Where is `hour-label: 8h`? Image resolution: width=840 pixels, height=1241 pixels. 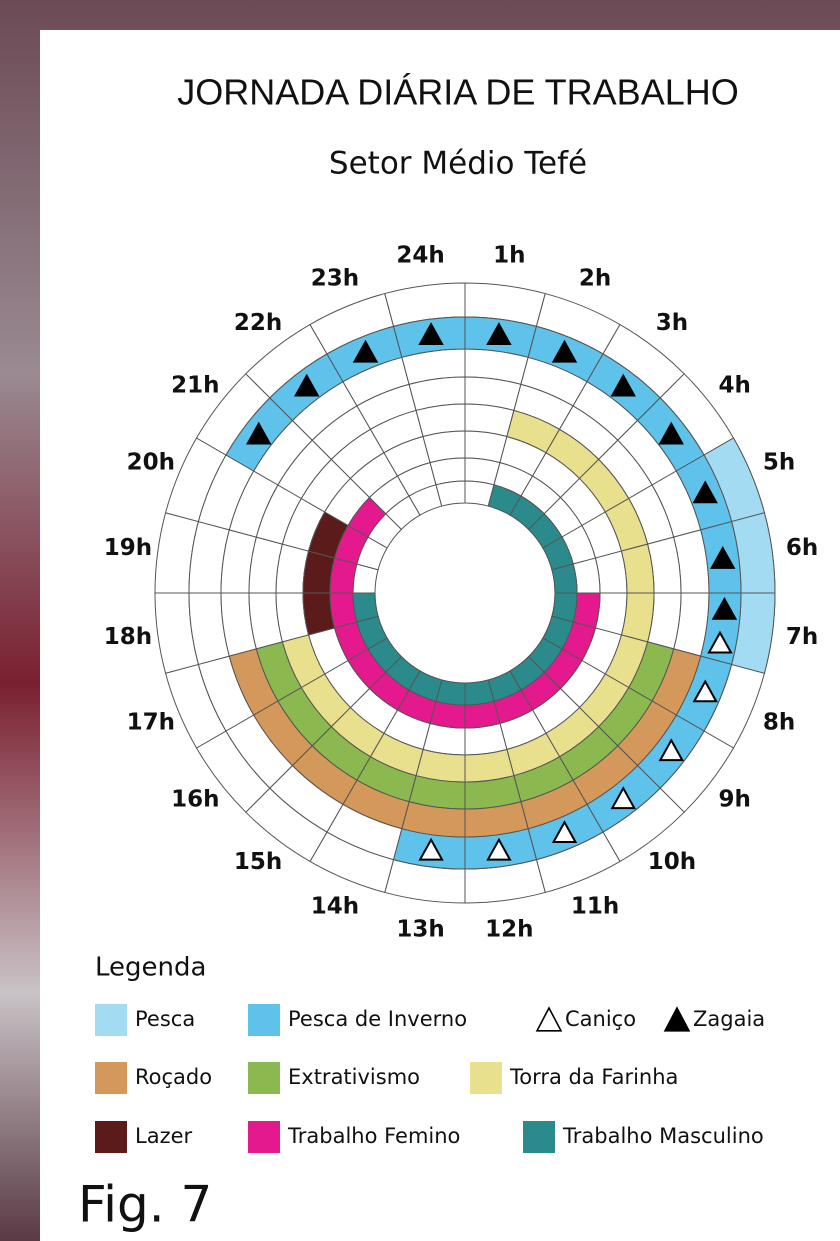
hour-label: 8h is located at coordinates (779, 723).